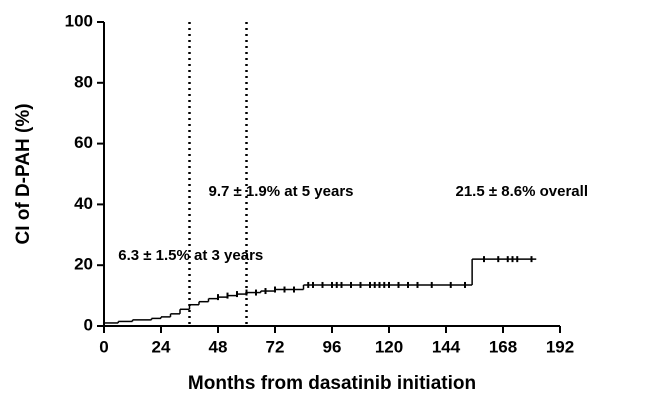  What do you see at coordinates (190, 255) in the screenshot?
I see `annotation: 6.3 ± 1.5% at 3 years` at bounding box center [190, 255].